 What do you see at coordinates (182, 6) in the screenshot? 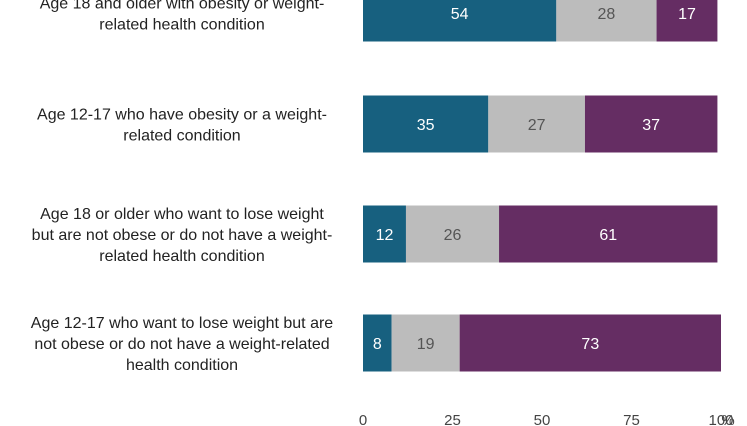
I see `category-label-line: Age 18 and older with obesity or weight-` at bounding box center [182, 6].